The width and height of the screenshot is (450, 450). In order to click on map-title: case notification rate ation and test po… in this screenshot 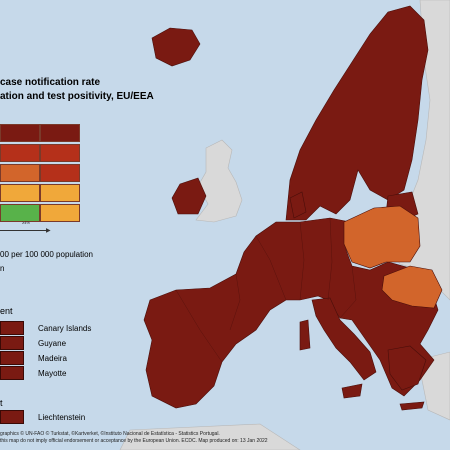, I will do `click(77, 90)`.